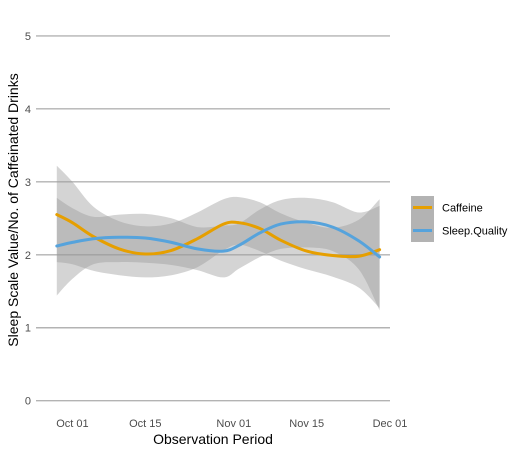  I want to click on legend-label-0: Caffeine, so click(462, 209).